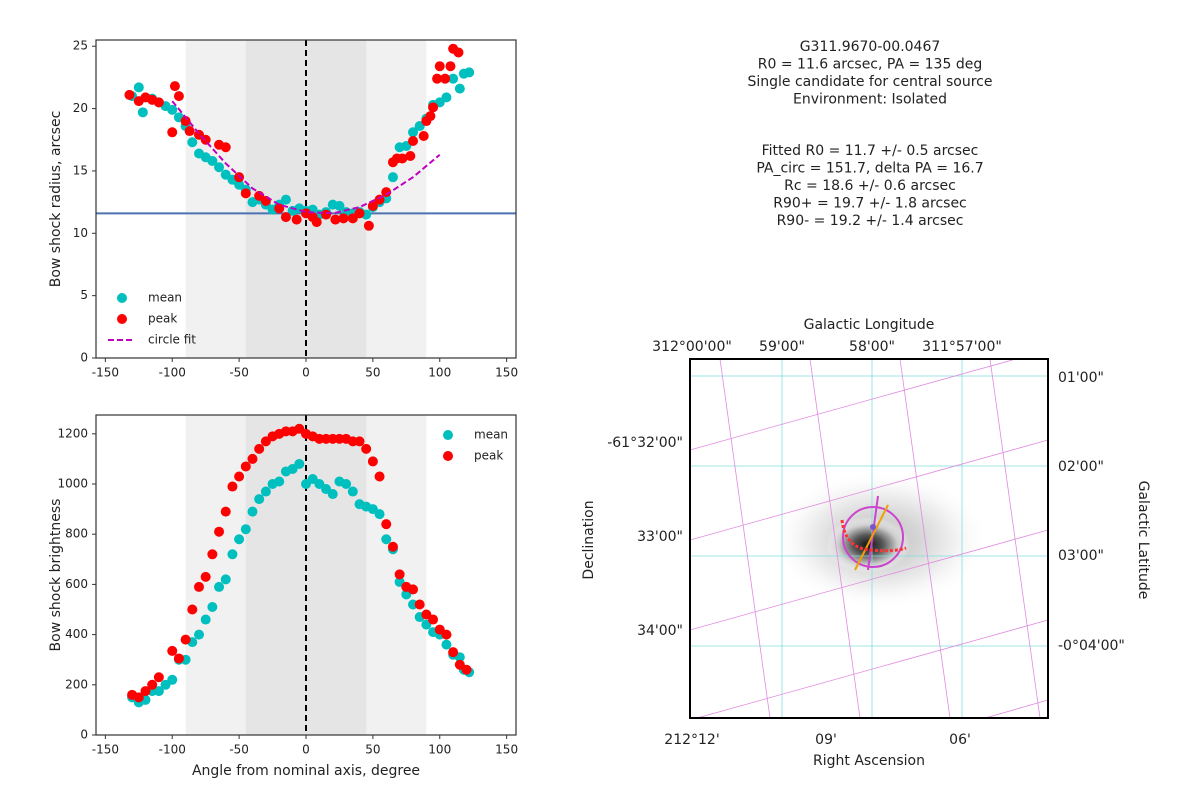 This screenshot has height=804, width=1200. What do you see at coordinates (172, 373) in the screenshot?
I see `x-tick-label: -100` at bounding box center [172, 373].